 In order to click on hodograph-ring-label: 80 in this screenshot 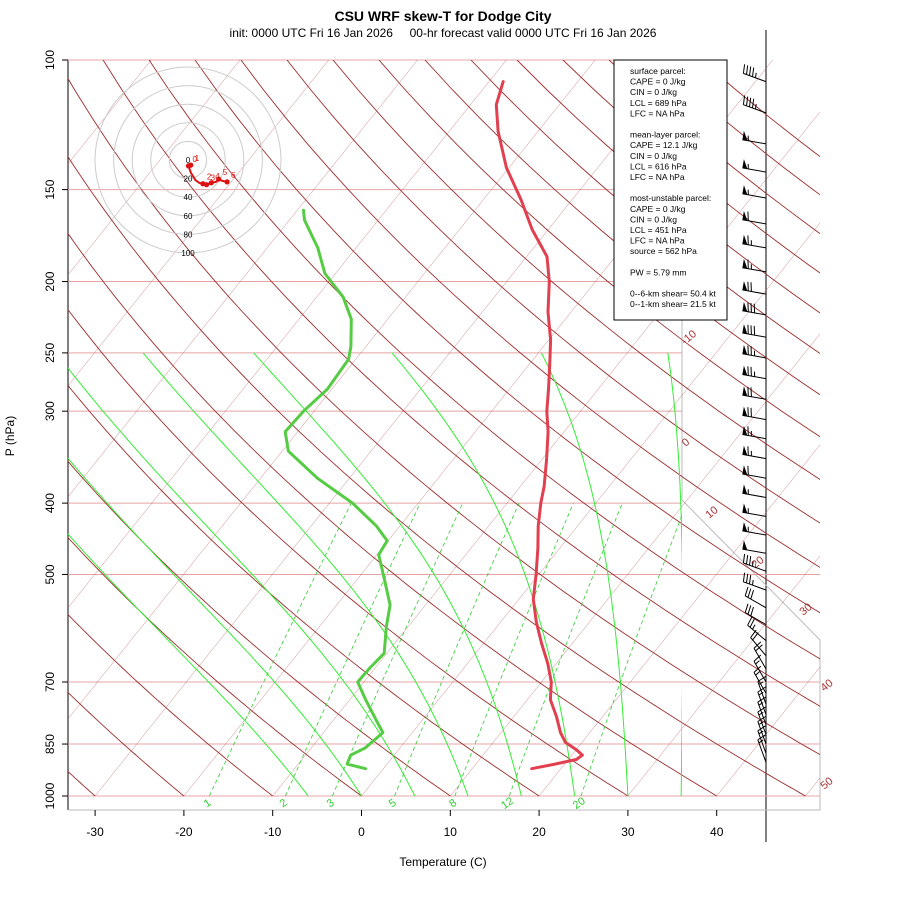, I will do `click(188, 234)`.